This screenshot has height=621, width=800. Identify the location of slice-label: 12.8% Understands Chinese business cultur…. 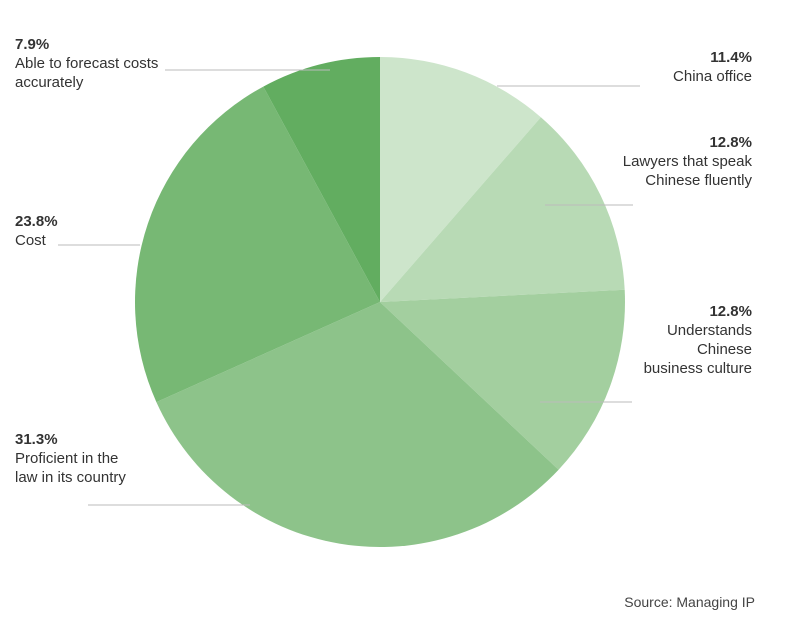
(697, 340).